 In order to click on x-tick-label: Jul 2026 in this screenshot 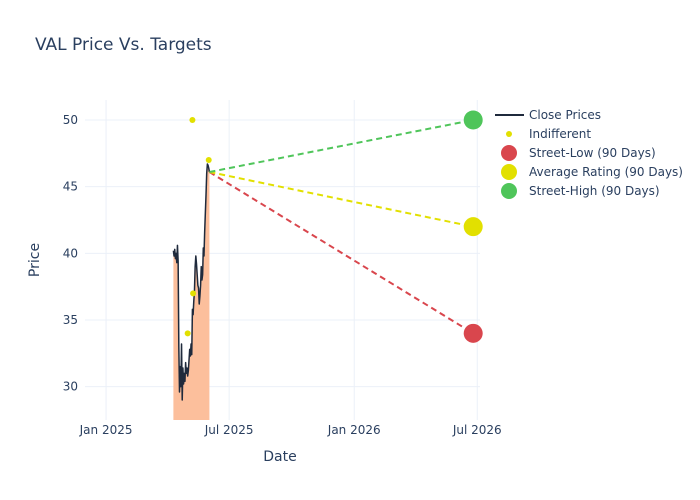, I will do `click(477, 430)`.